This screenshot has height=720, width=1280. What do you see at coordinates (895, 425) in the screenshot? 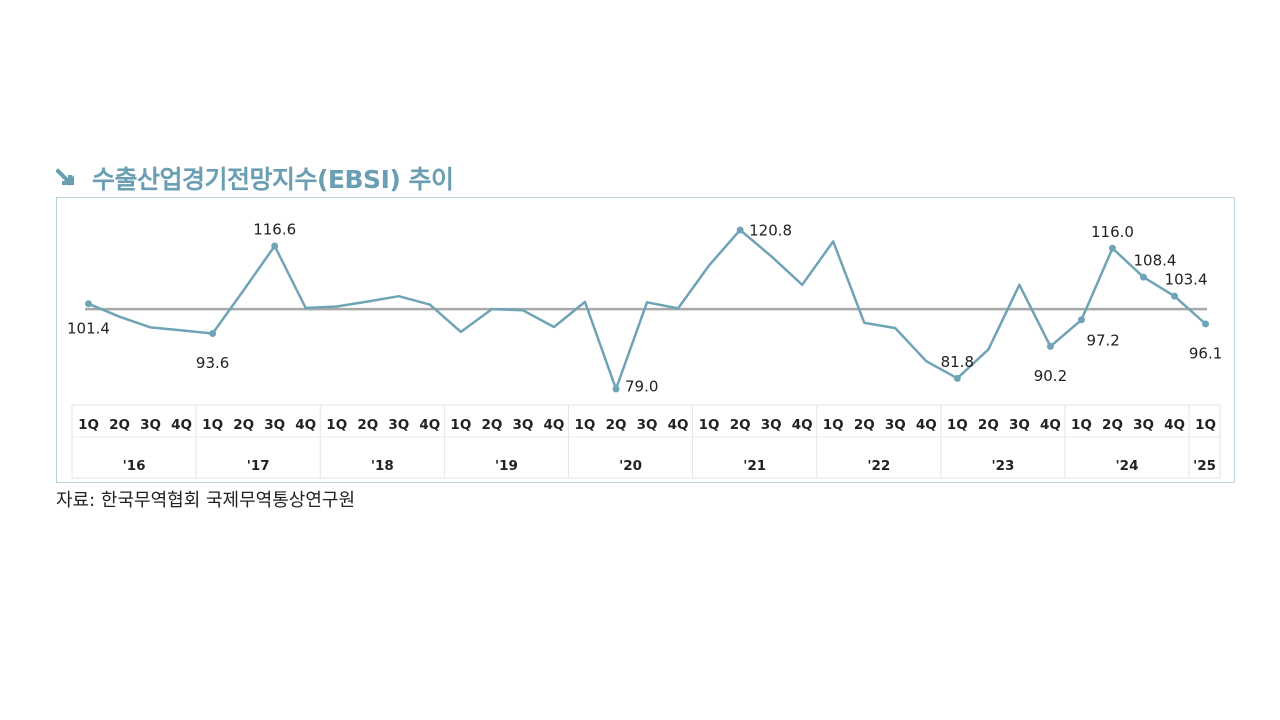
I see `quarter-label-26: 3Q` at bounding box center [895, 425].